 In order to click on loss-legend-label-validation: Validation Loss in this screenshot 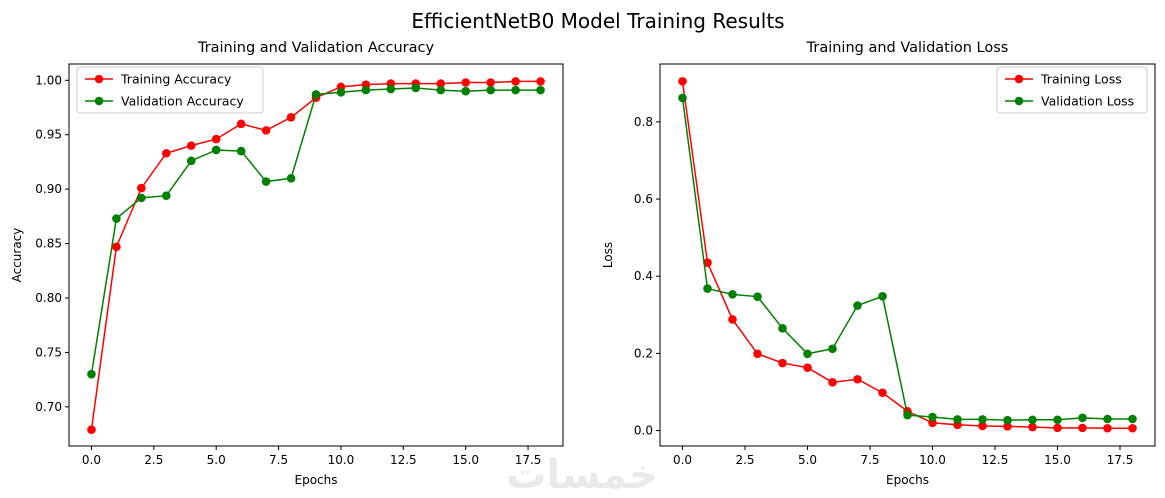, I will do `click(1087, 101)`.